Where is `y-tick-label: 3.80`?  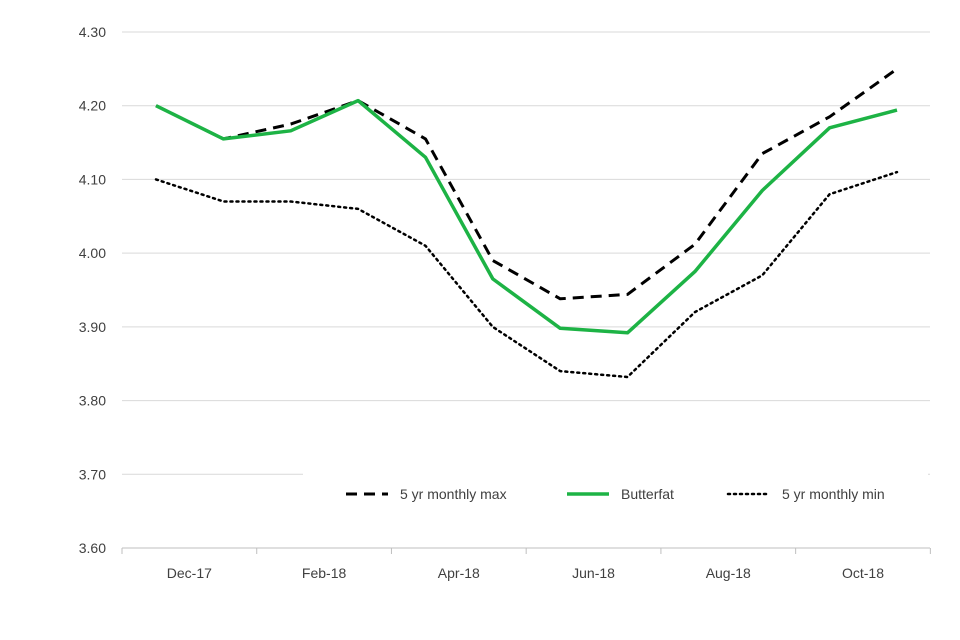 y-tick-label: 3.80 is located at coordinates (92, 401).